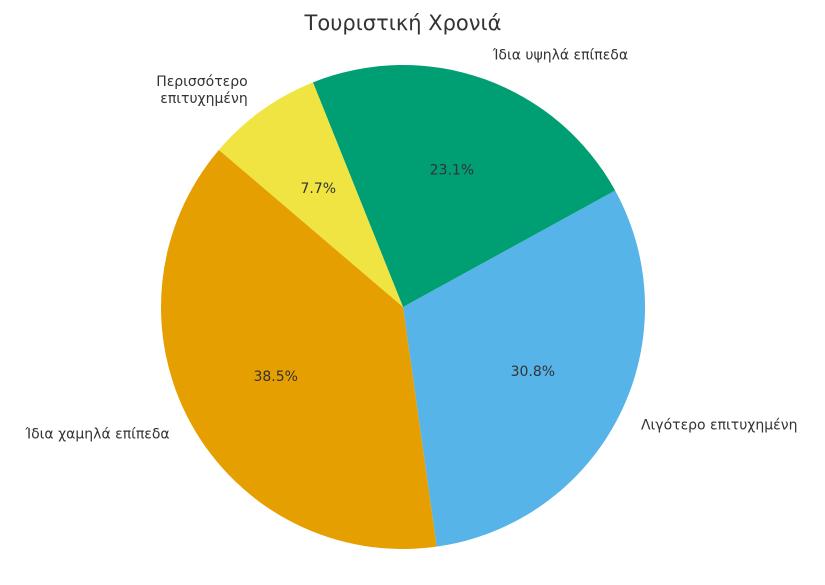 This screenshot has width=825, height=585. I want to click on percent-label: 23.1%, so click(452, 170).